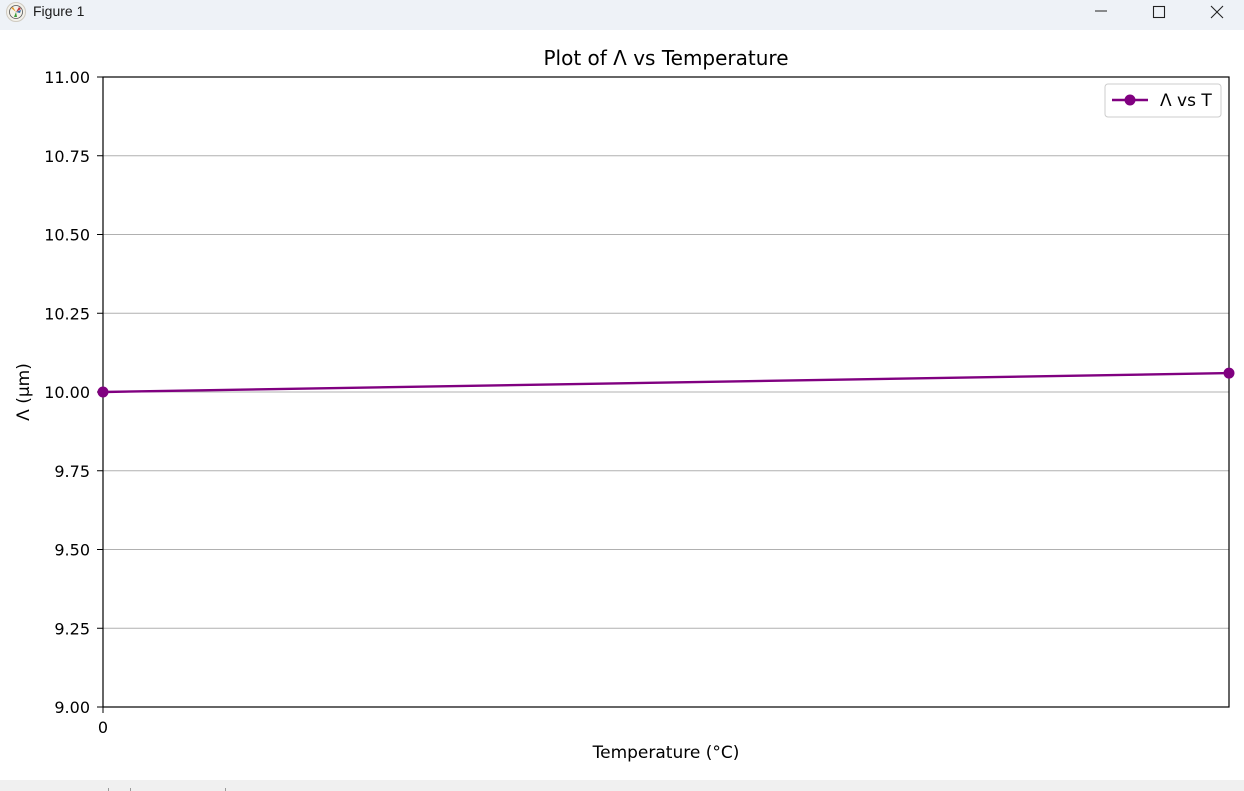 The height and width of the screenshot is (791, 1244). I want to click on close-button, so click(1216, 15).